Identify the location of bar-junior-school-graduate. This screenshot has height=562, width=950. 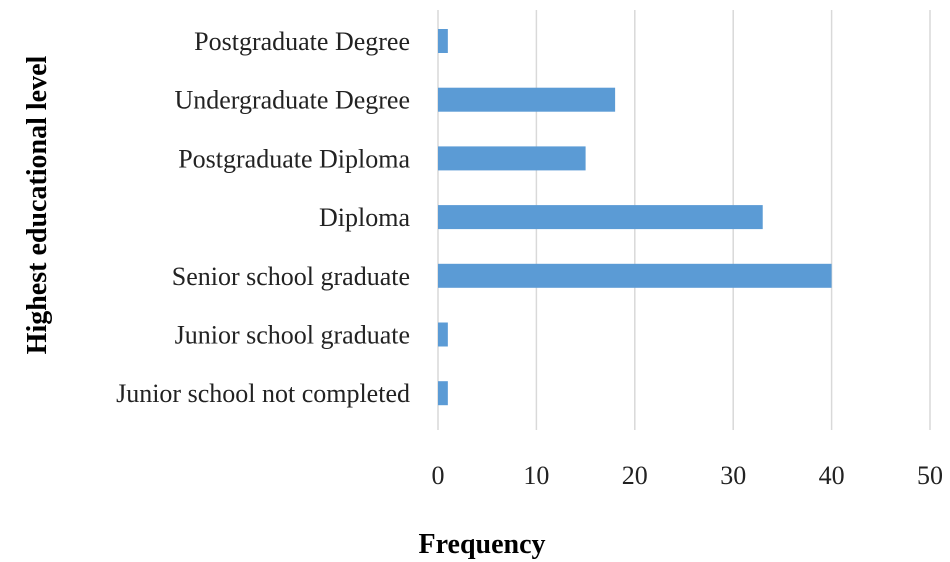
(443, 334).